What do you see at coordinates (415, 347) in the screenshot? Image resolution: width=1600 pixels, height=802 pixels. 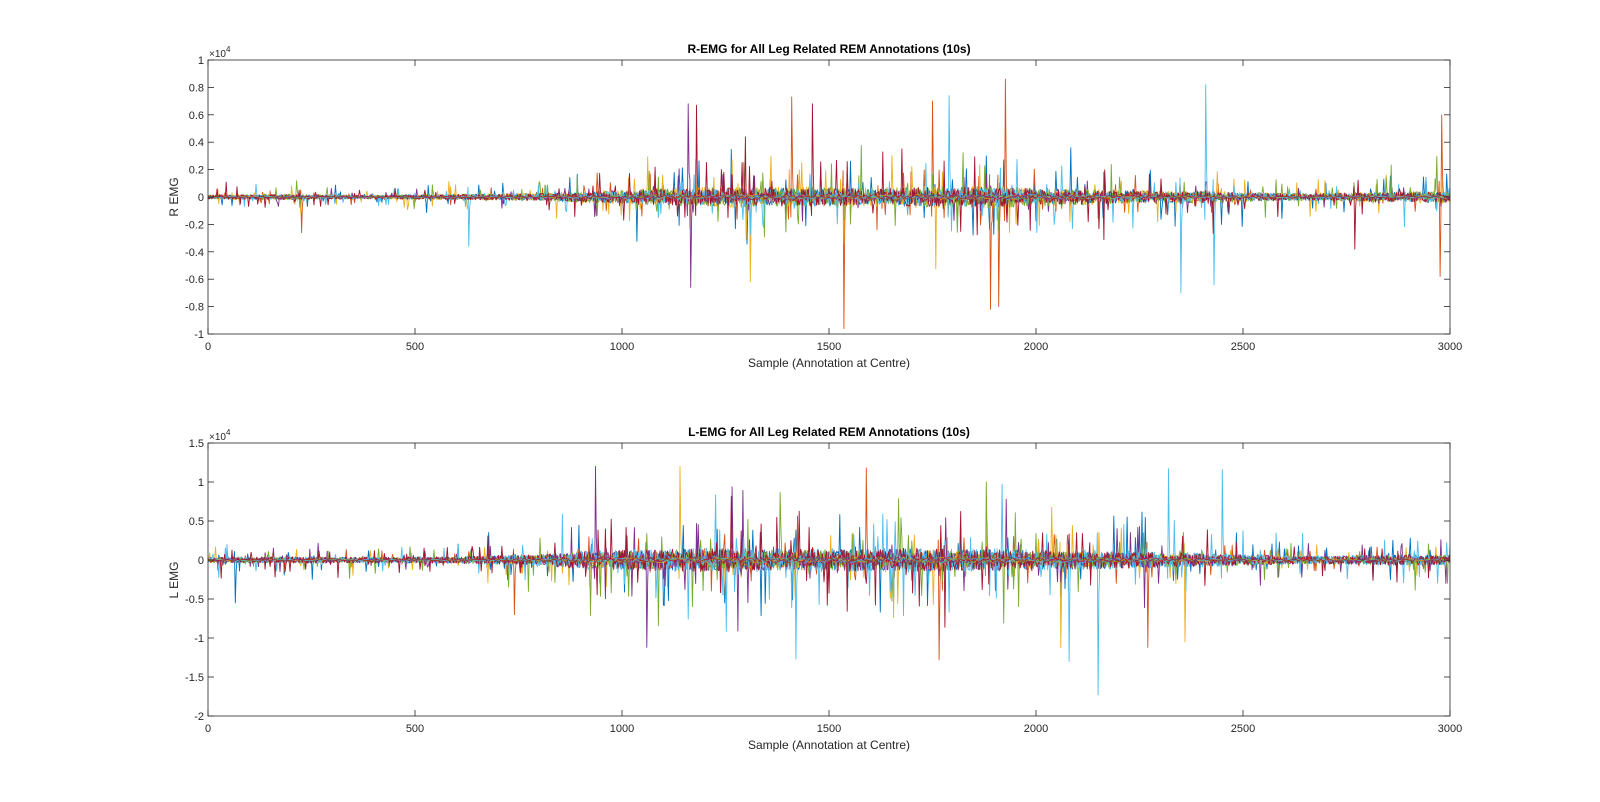 I see `r-emg-xtick-label: 500` at bounding box center [415, 347].